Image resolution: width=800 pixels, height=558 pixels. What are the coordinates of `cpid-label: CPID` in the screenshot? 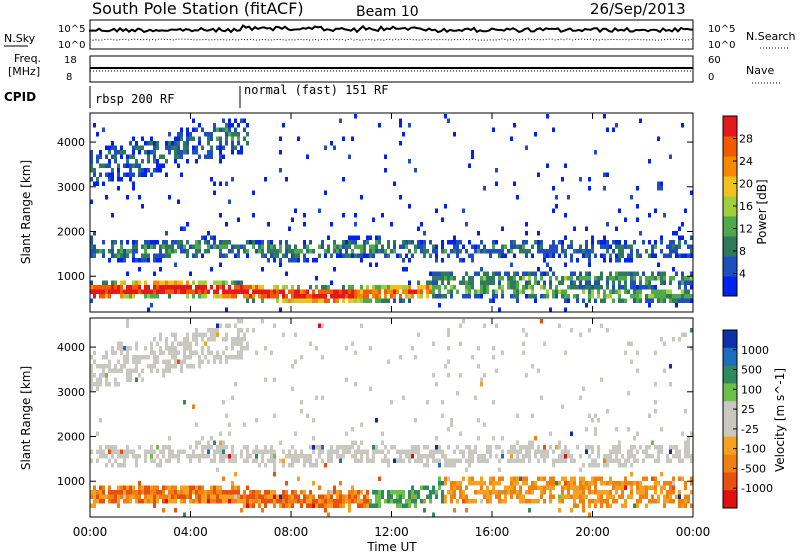 It's located at (20, 97).